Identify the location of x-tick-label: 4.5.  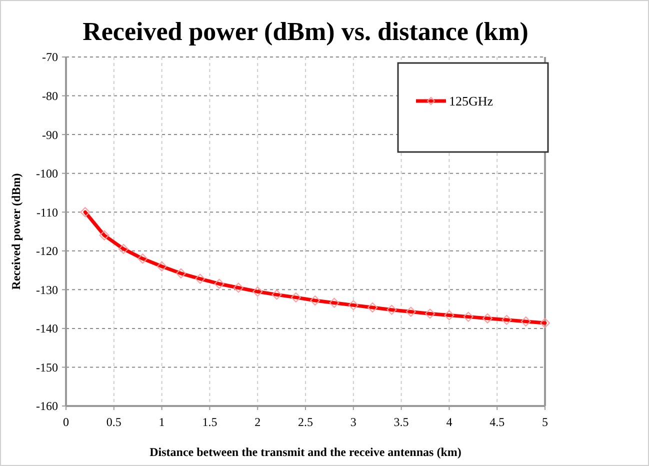
(497, 422).